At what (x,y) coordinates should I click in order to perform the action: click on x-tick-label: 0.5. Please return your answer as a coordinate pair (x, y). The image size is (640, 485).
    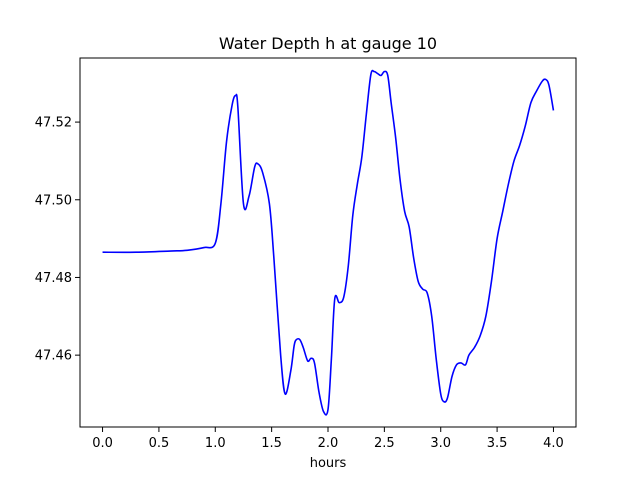
    Looking at the image, I should click on (159, 443).